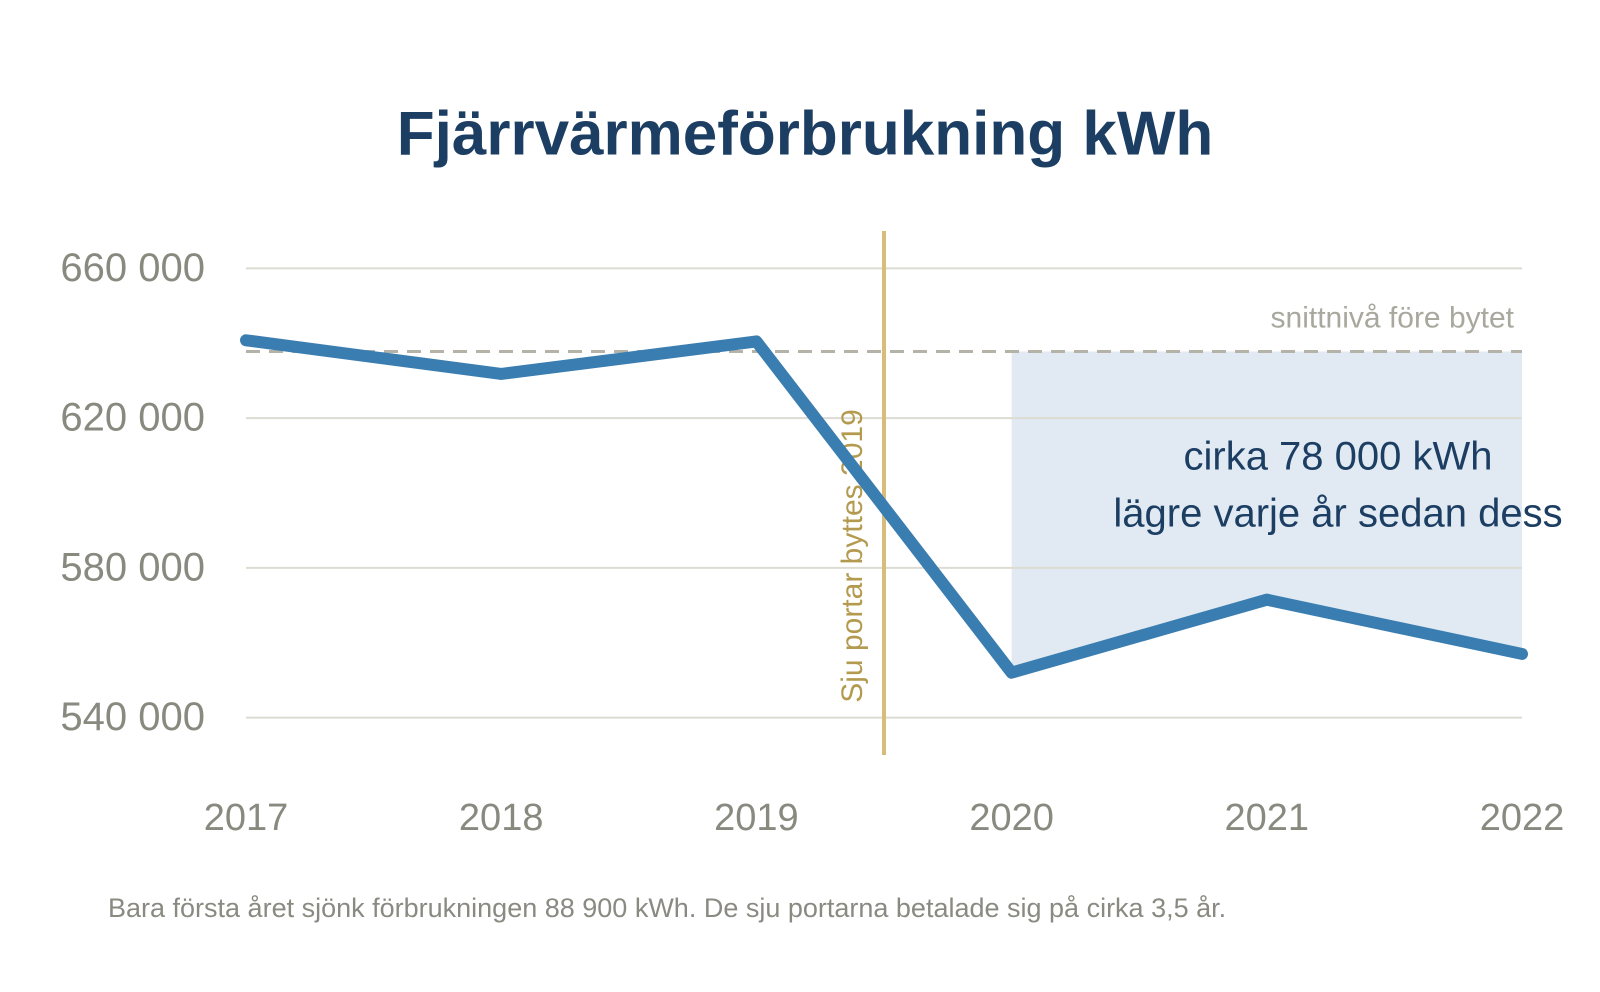 The height and width of the screenshot is (992, 1600). I want to click on x-tick-label: 2022, so click(1522, 818).